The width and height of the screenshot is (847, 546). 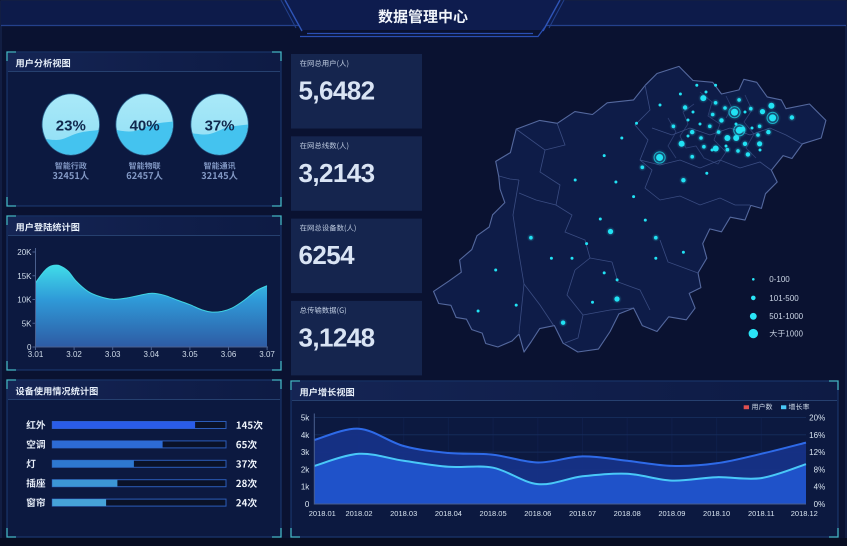 What do you see at coordinates (305, 487) in the screenshot?
I see `svg-text: 1k` at bounding box center [305, 487].